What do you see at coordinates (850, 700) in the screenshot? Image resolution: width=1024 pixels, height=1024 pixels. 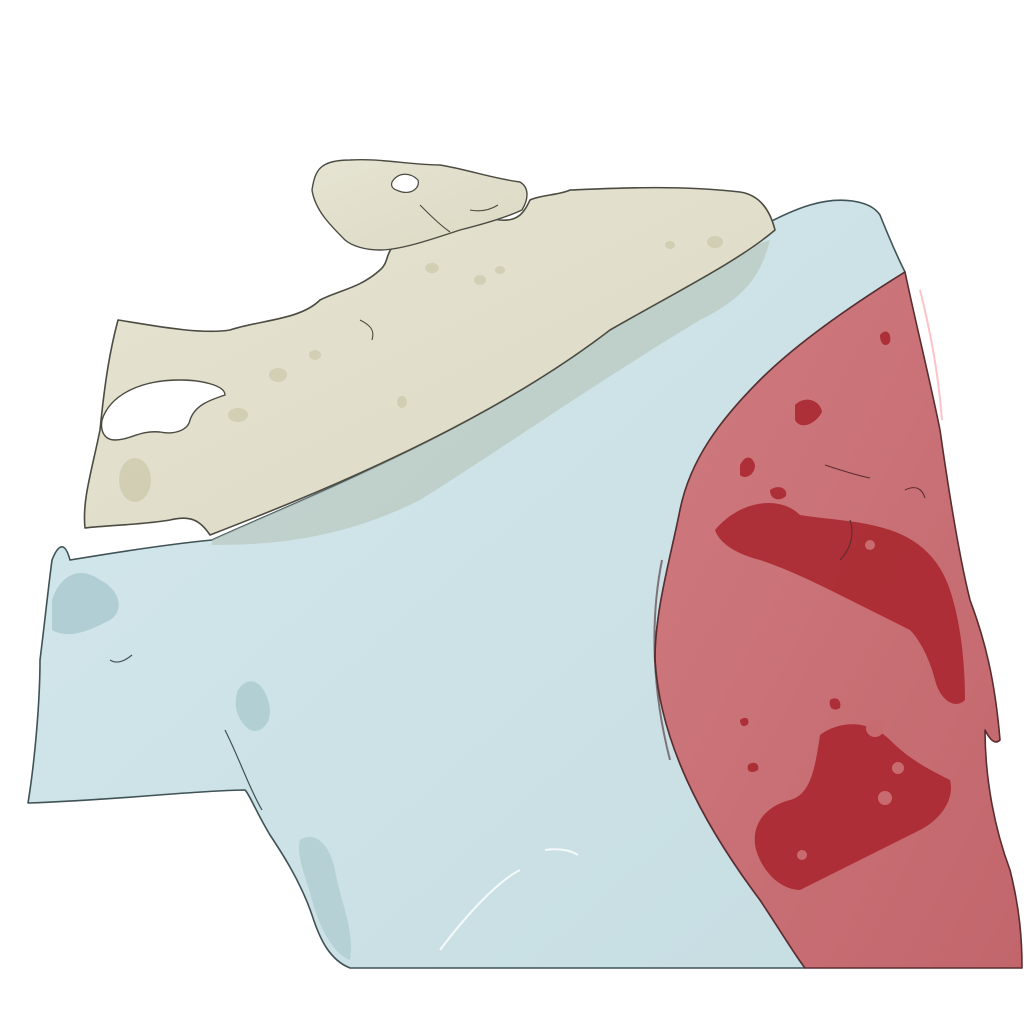 I see `red-volume-holes` at bounding box center [850, 700].